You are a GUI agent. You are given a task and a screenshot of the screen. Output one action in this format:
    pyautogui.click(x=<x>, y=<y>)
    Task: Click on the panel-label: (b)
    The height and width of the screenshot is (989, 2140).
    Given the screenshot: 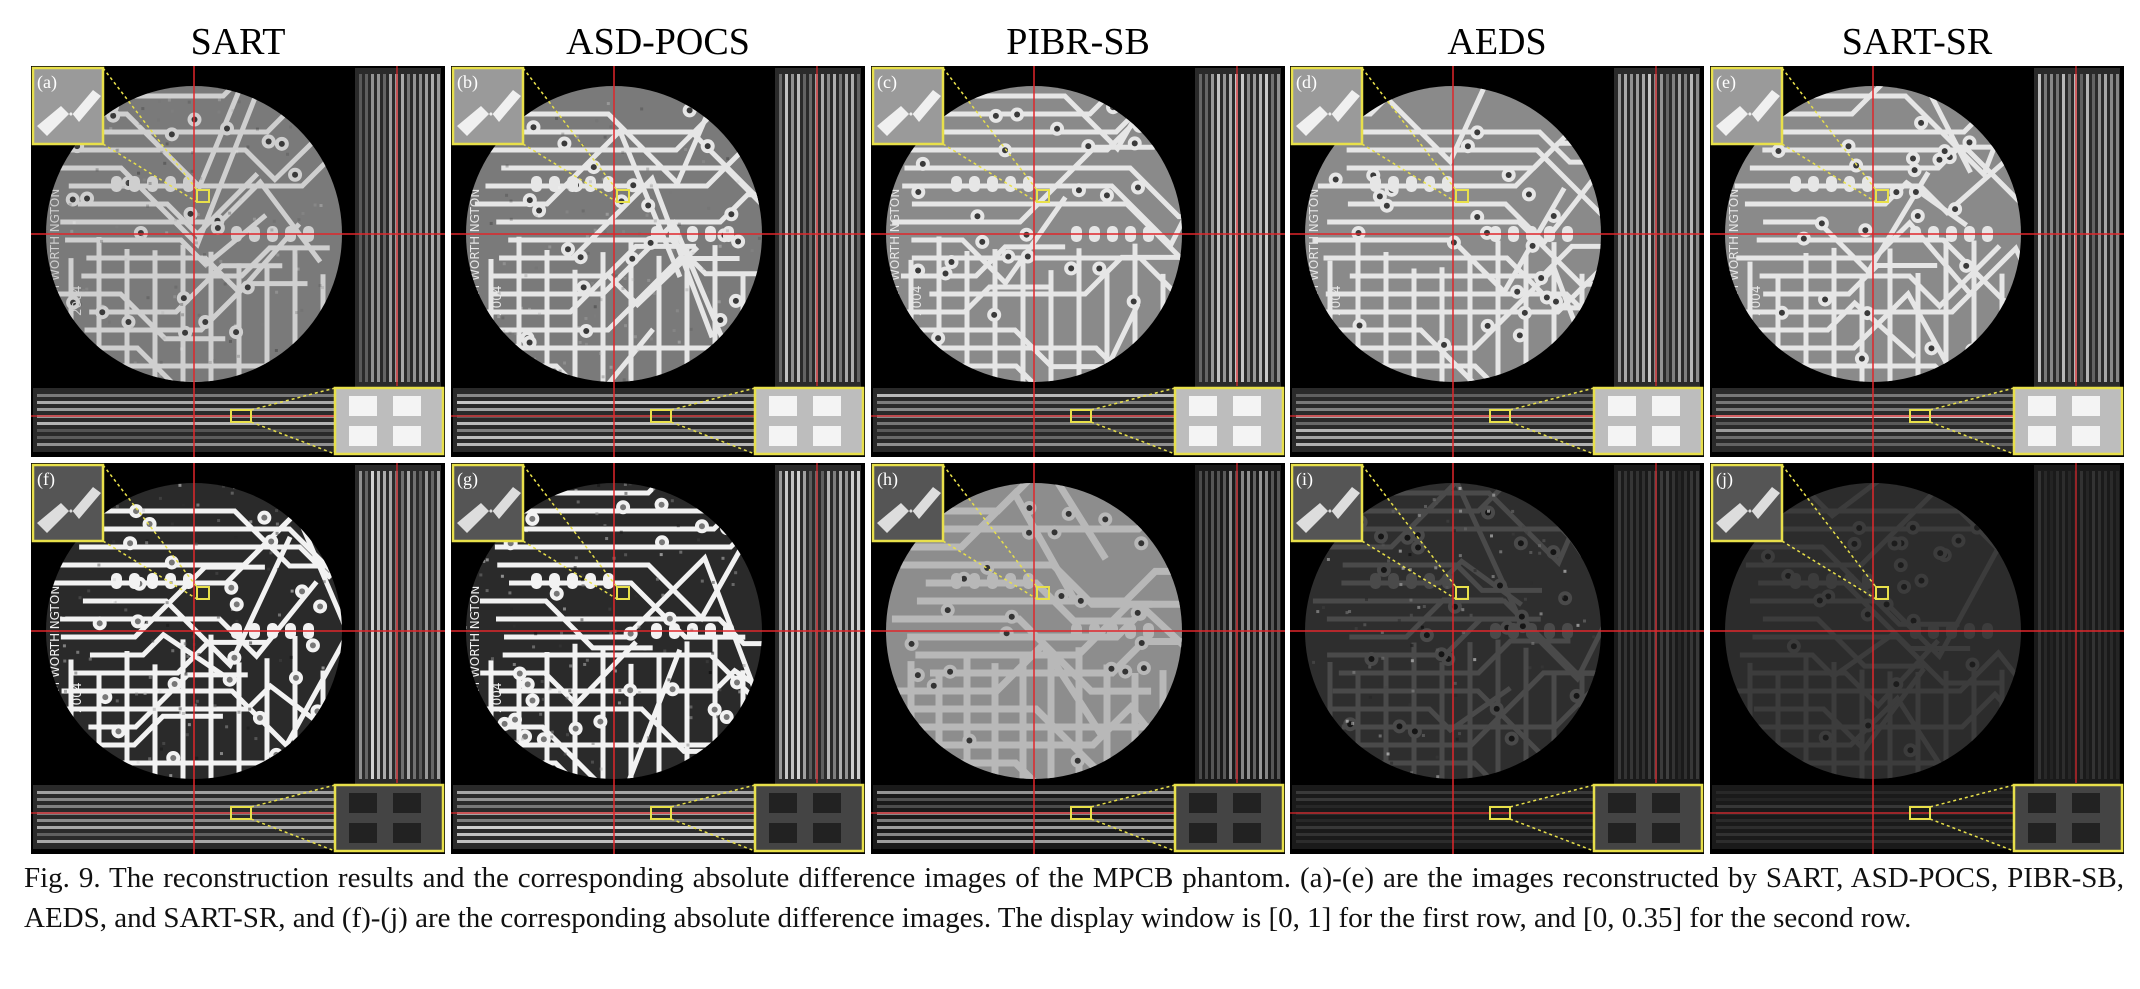 What is the action you would take?
    pyautogui.click(x=467, y=82)
    